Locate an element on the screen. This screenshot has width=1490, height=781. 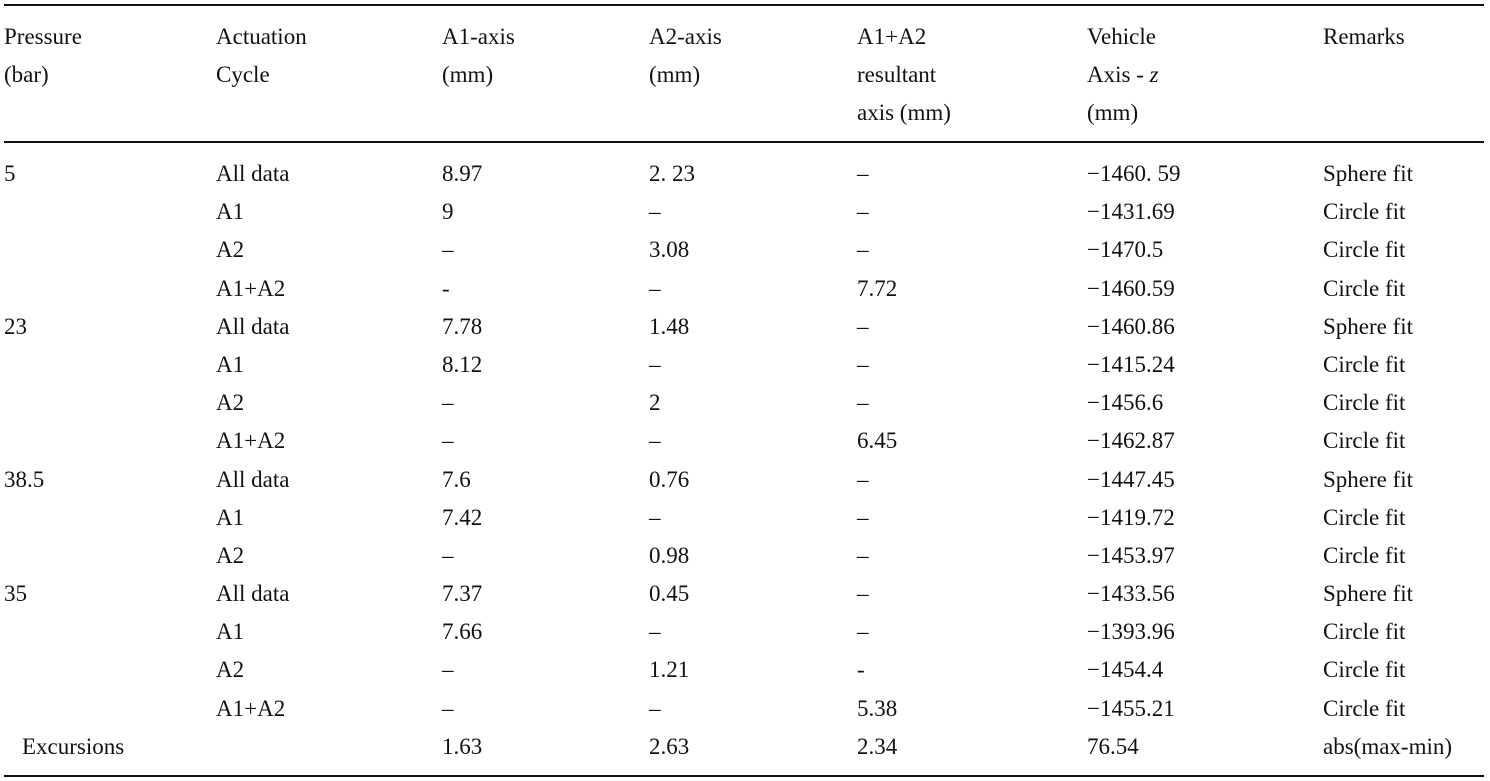
table-row: A2 – 1.21 - −1454.4 Circle fit is located at coordinates (745, 670).